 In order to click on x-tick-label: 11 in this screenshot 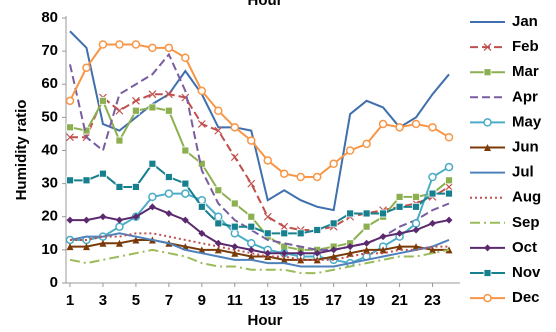, I will do `click(235, 300)`.